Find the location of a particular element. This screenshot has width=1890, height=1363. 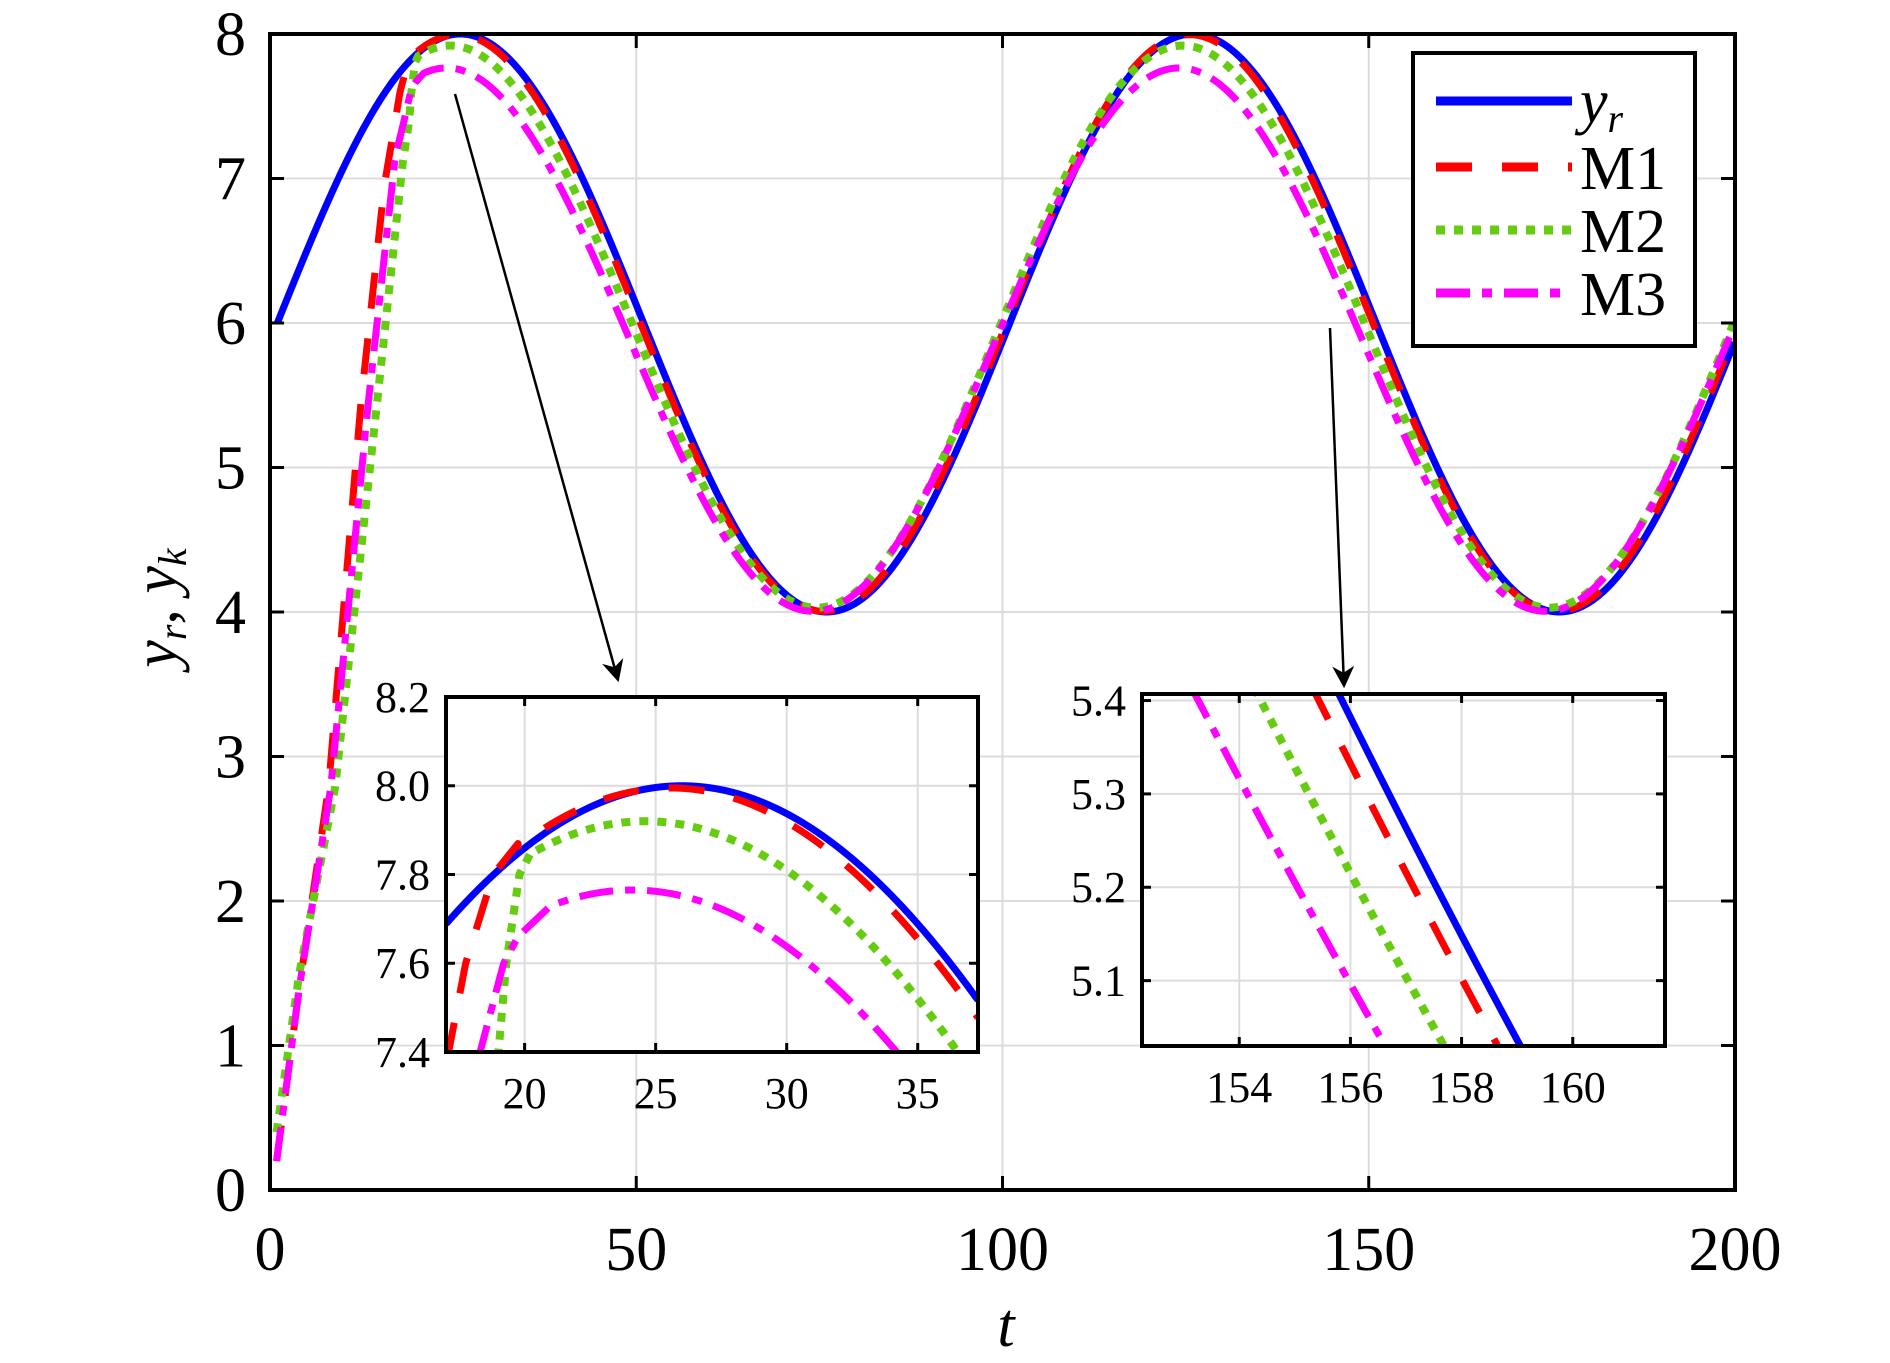

y-axis-label-sub1: r is located at coordinates (172, 632).